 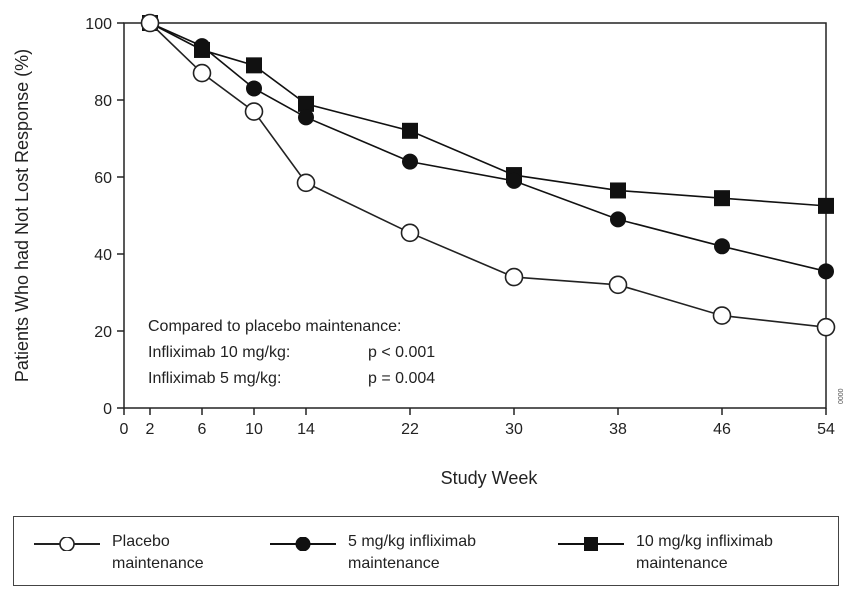 I want to click on x-tick-label: 46, so click(x=722, y=429).